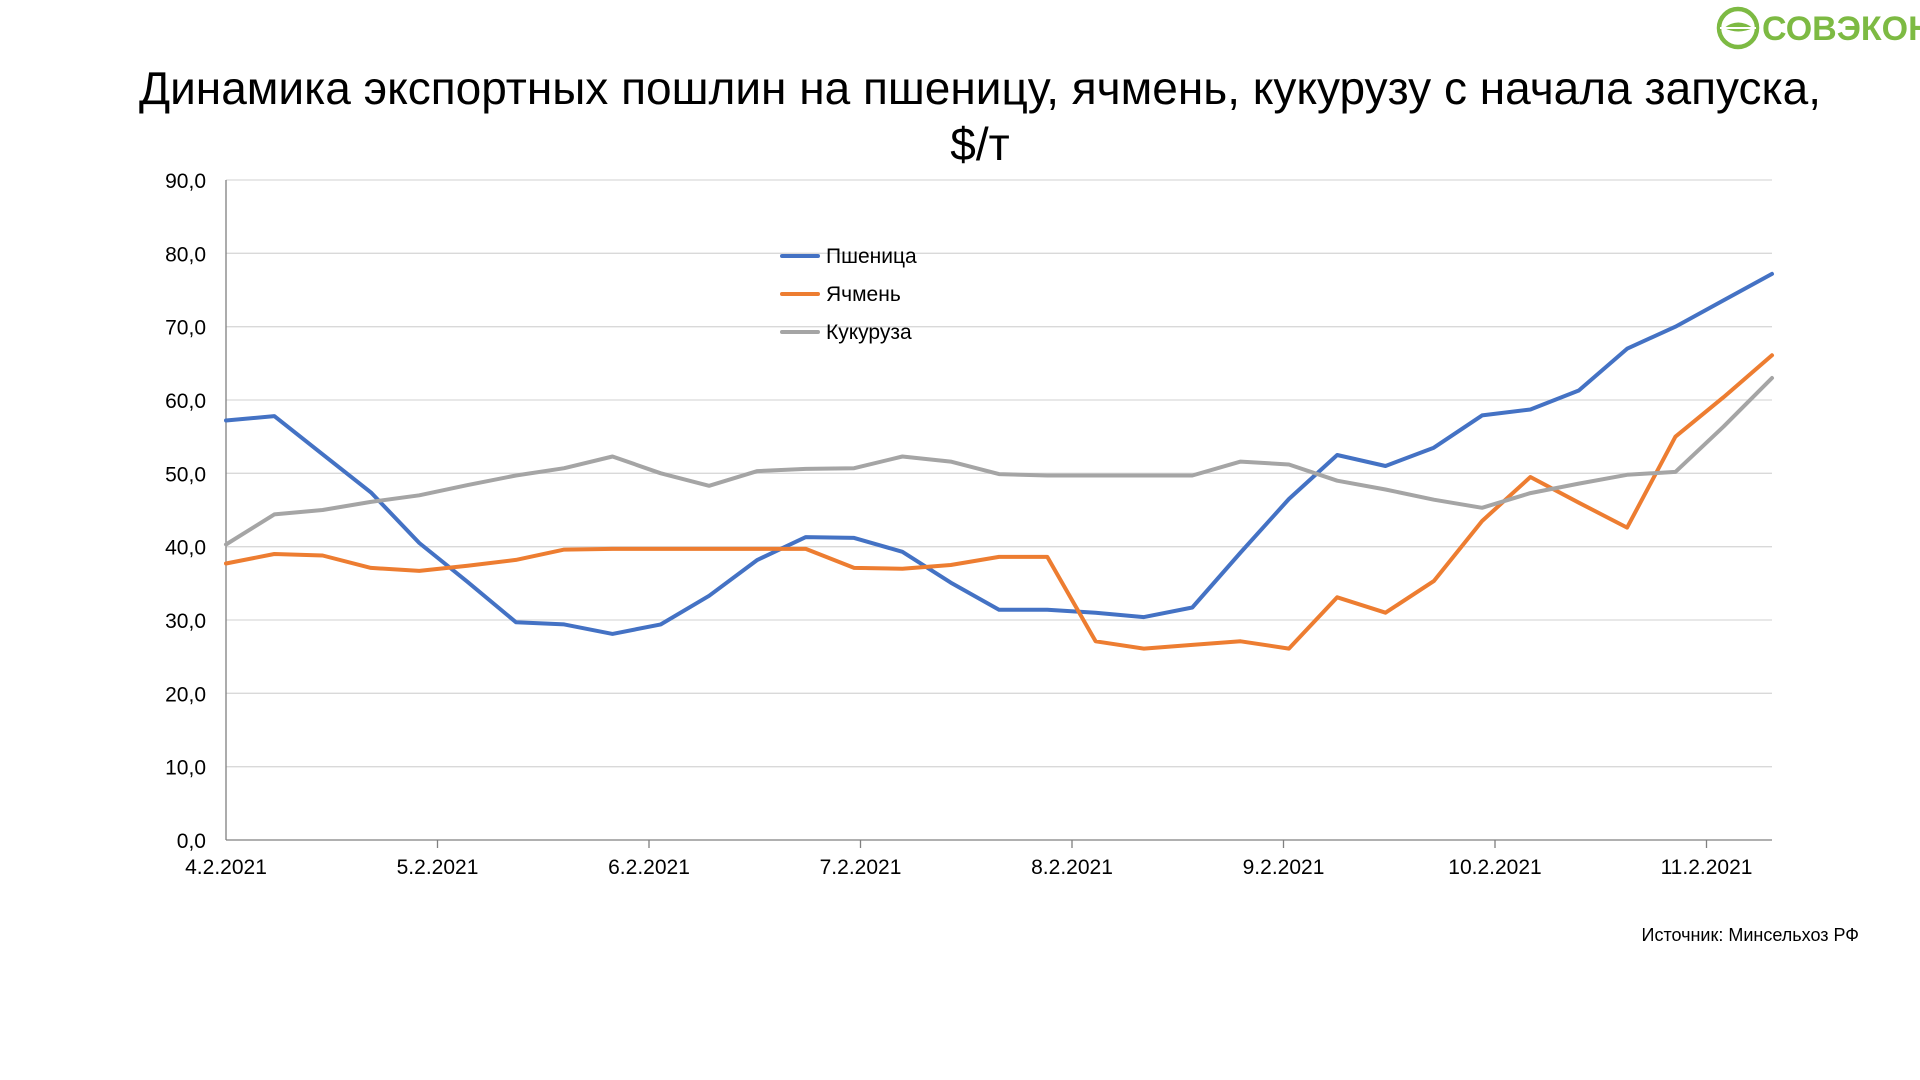  What do you see at coordinates (185, 511) in the screenshot?
I see `y-tick-labels: 0,0 10,0 20,0 30,0 40,0 50,0 60,0 70,0 80,0 90,0` at bounding box center [185, 511].